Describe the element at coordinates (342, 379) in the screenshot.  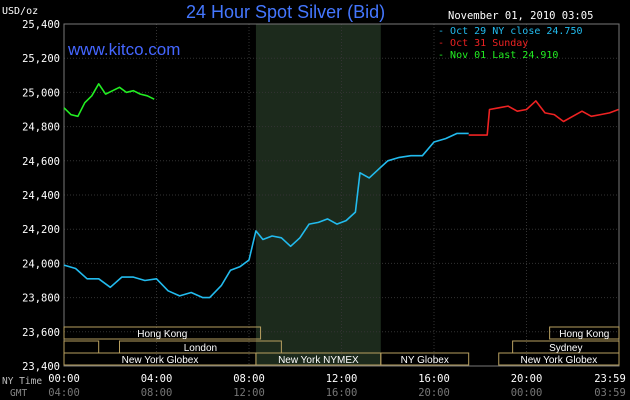
I see `x-tick-label-ny: 12:00` at that location.